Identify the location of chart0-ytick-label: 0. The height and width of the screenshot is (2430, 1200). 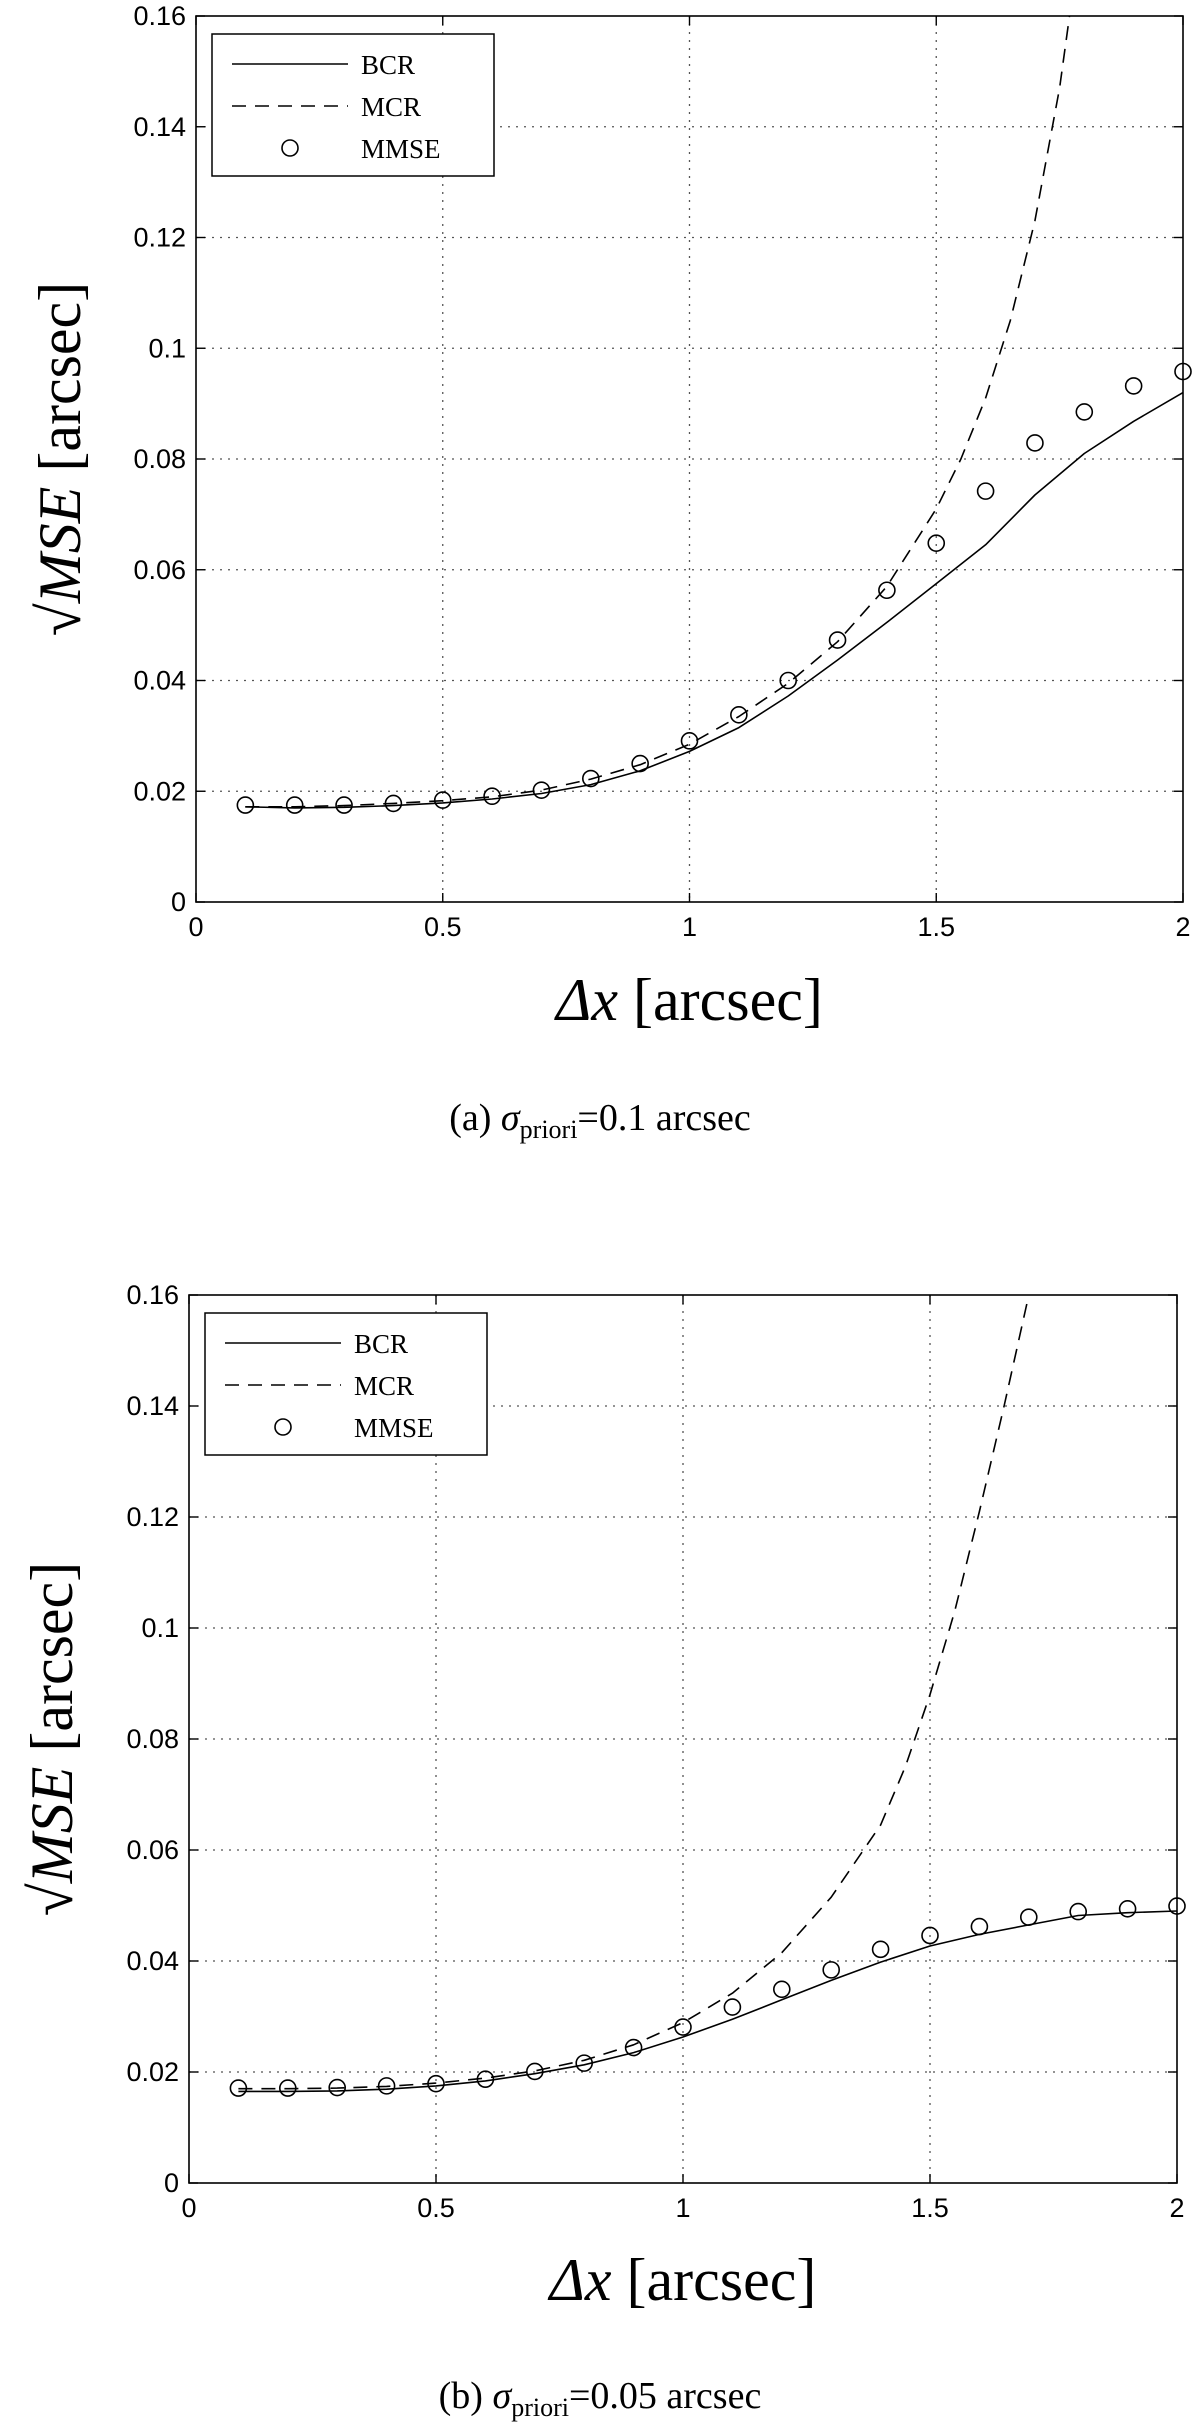
(178, 902).